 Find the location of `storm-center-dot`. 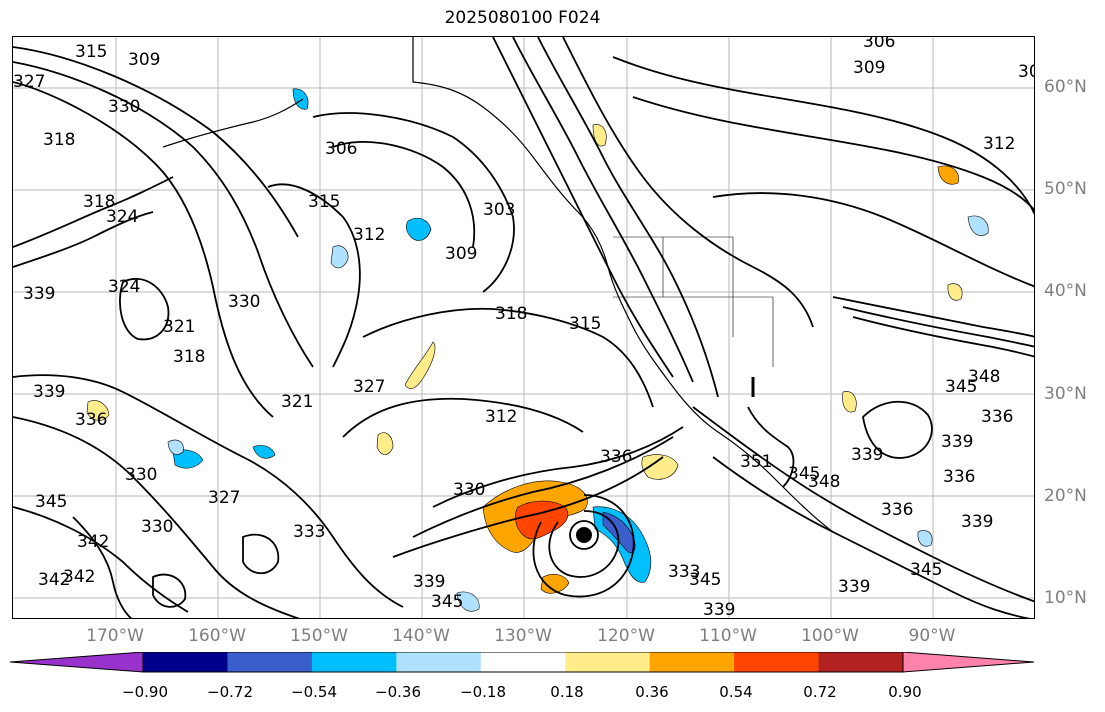

storm-center-dot is located at coordinates (584, 535).